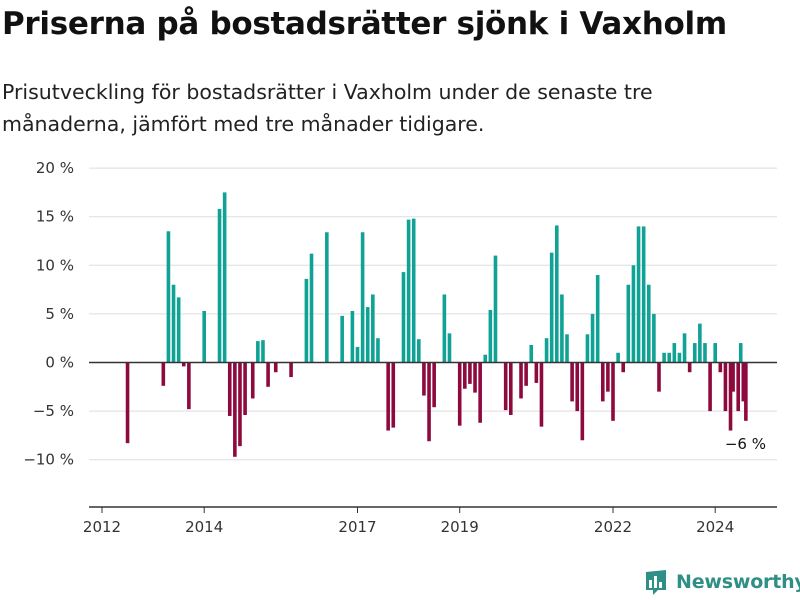  Describe the element at coordinates (715, 527) in the screenshot. I see `x-tick-label: 2024` at that location.